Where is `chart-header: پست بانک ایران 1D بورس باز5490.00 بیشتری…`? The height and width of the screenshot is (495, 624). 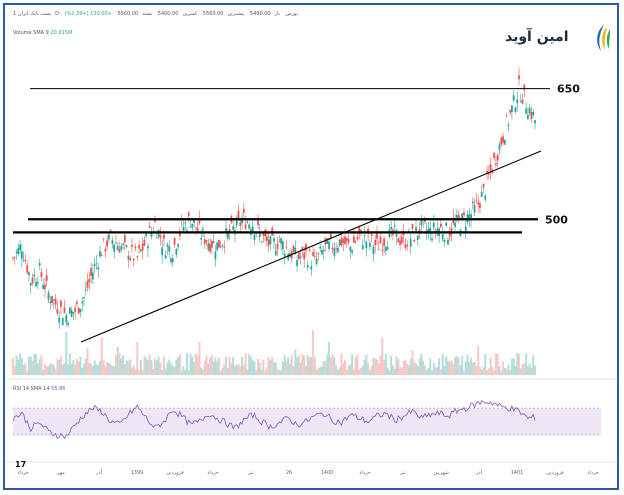
chart-header: پست بانک ایران 1D بورس باز5490.00 بیشتری… is located at coordinates (157, 14).